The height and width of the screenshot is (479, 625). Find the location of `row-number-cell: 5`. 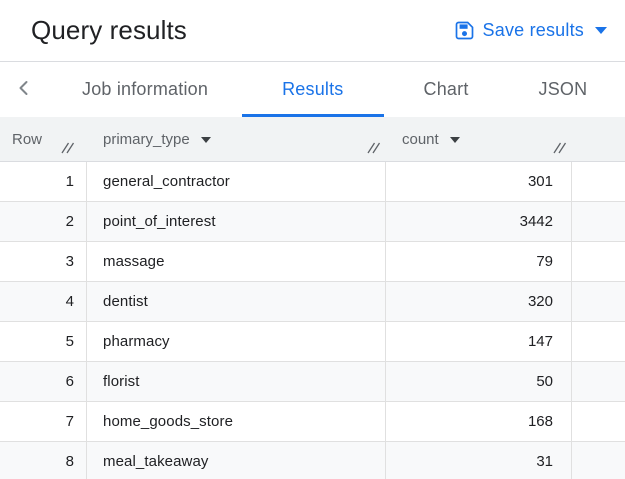

row-number-cell: 5 is located at coordinates (43, 341).